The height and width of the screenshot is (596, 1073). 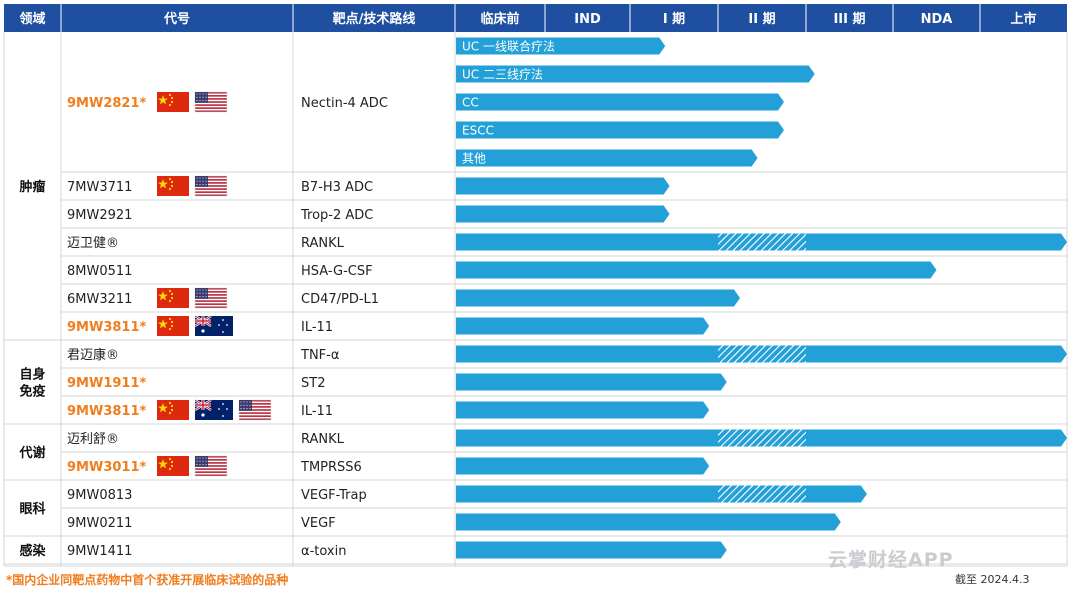 What do you see at coordinates (587, 19) in the screenshot?
I see `header-phase-1: IND` at bounding box center [587, 19].